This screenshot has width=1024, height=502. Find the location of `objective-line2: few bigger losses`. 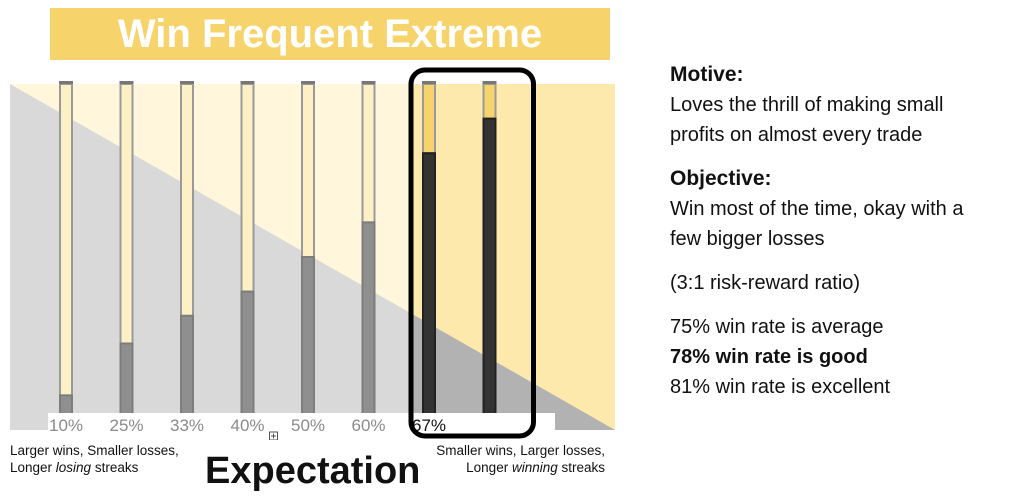

objective-line2: few bigger losses is located at coordinates (747, 239).